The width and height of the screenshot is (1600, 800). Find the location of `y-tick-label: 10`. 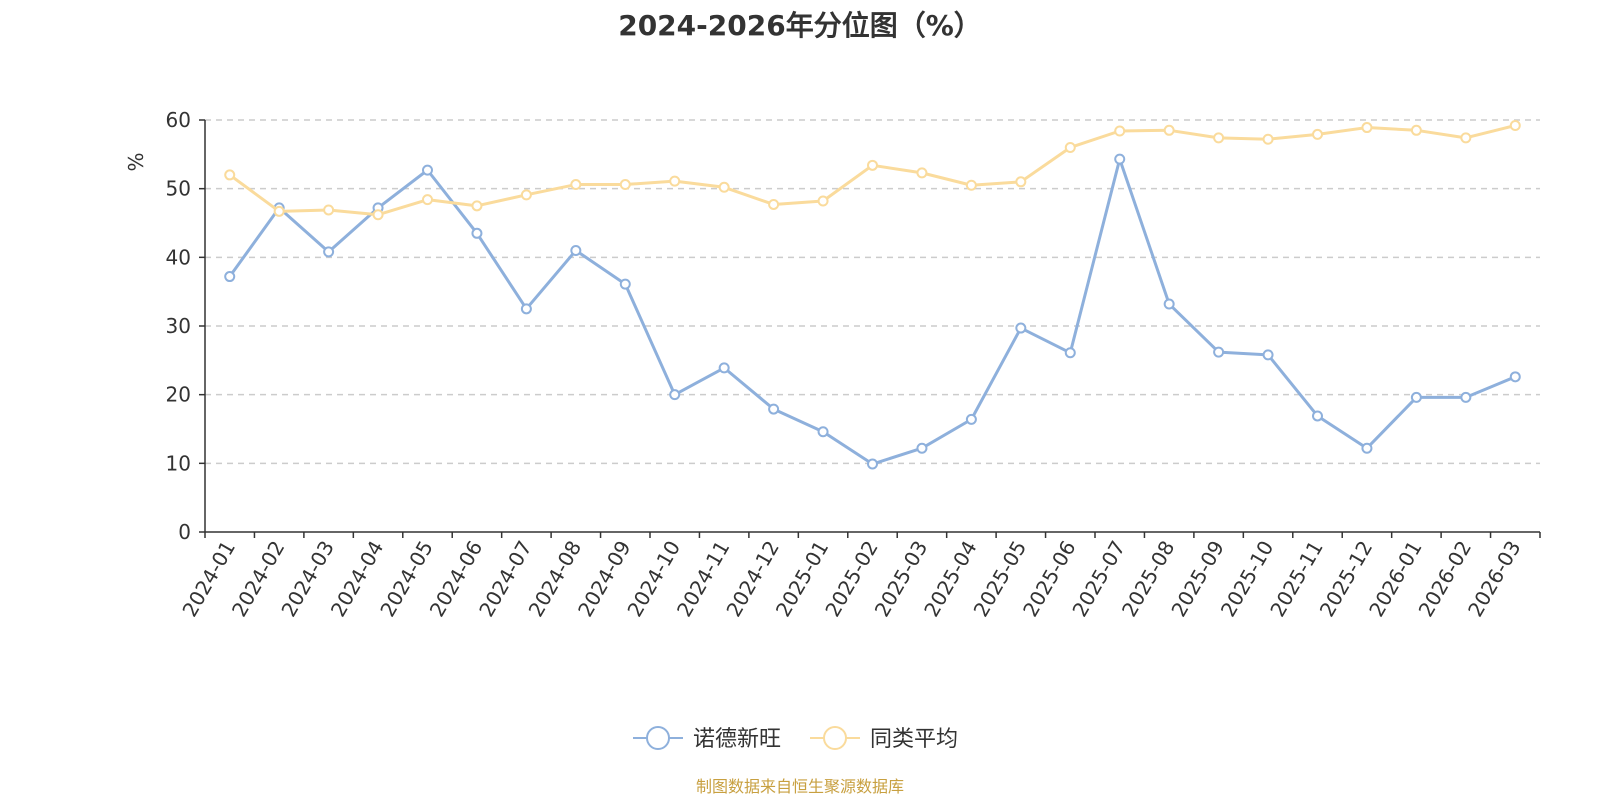

y-tick-label: 10 is located at coordinates (178, 463).